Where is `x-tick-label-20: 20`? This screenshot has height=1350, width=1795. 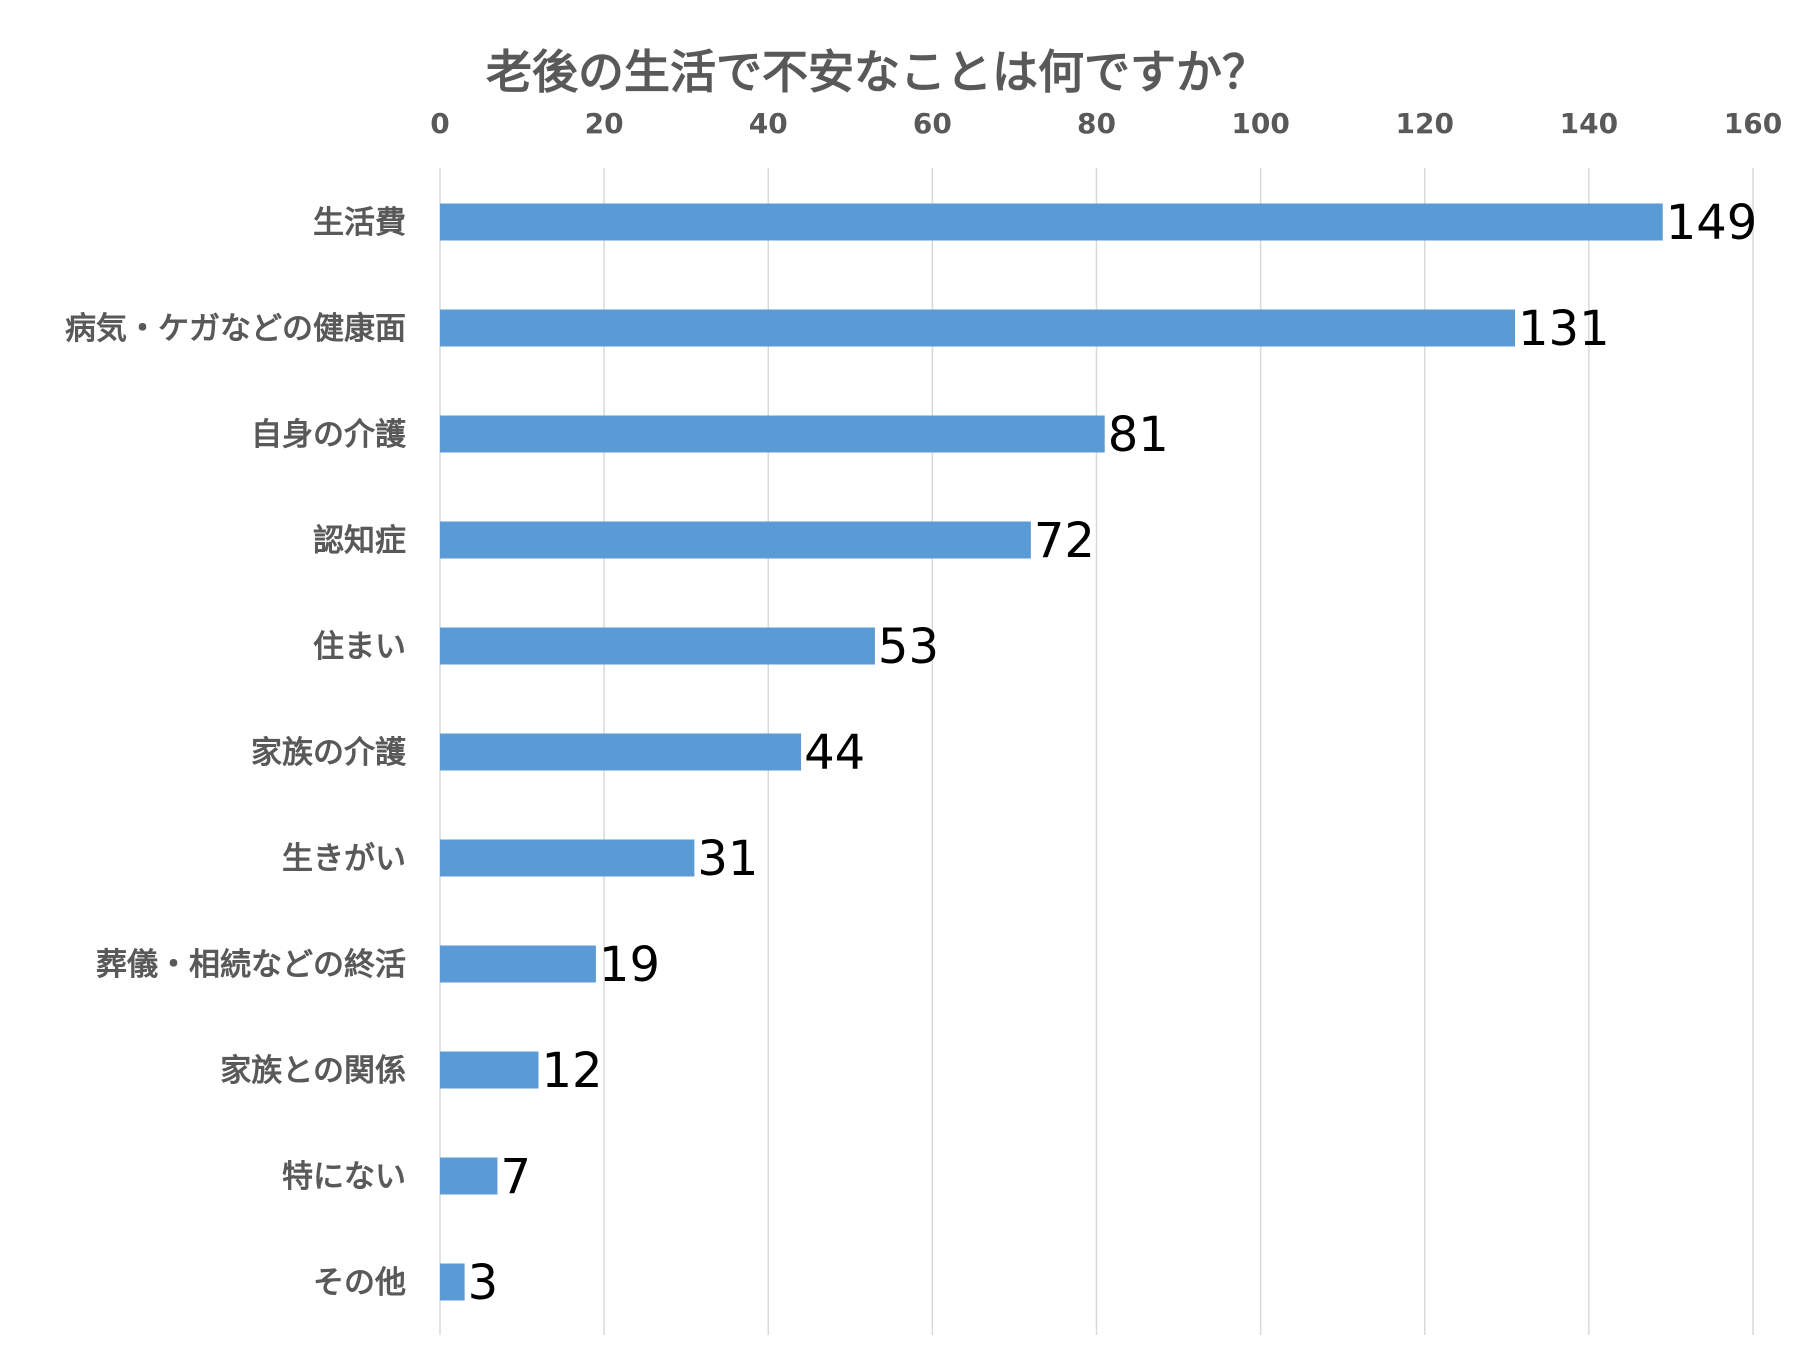 x-tick-label-20: 20 is located at coordinates (604, 123).